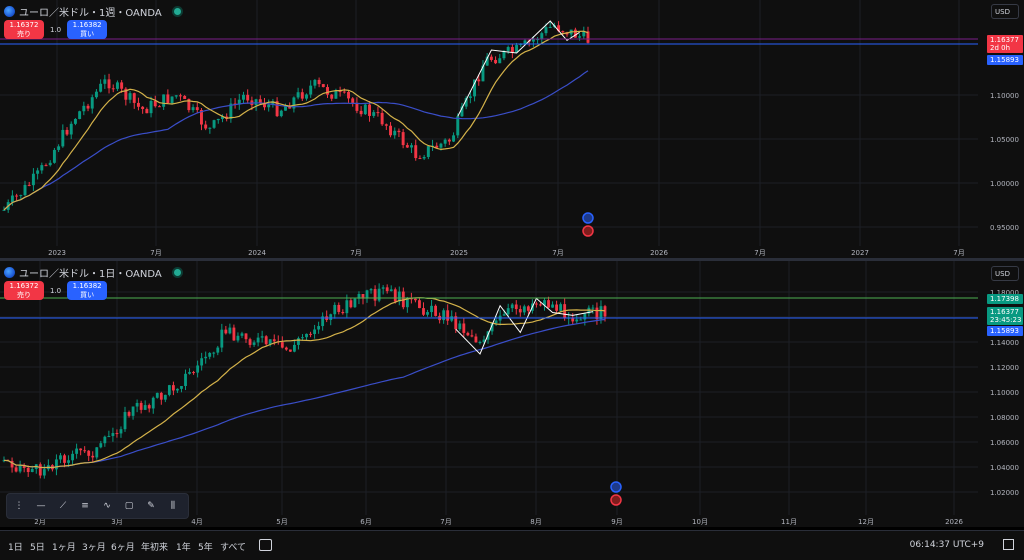  What do you see at coordinates (90, 274) in the screenshot?
I see `symbol-title-text: ユーロ／米ドル・1日・OANDA` at bounding box center [90, 274].